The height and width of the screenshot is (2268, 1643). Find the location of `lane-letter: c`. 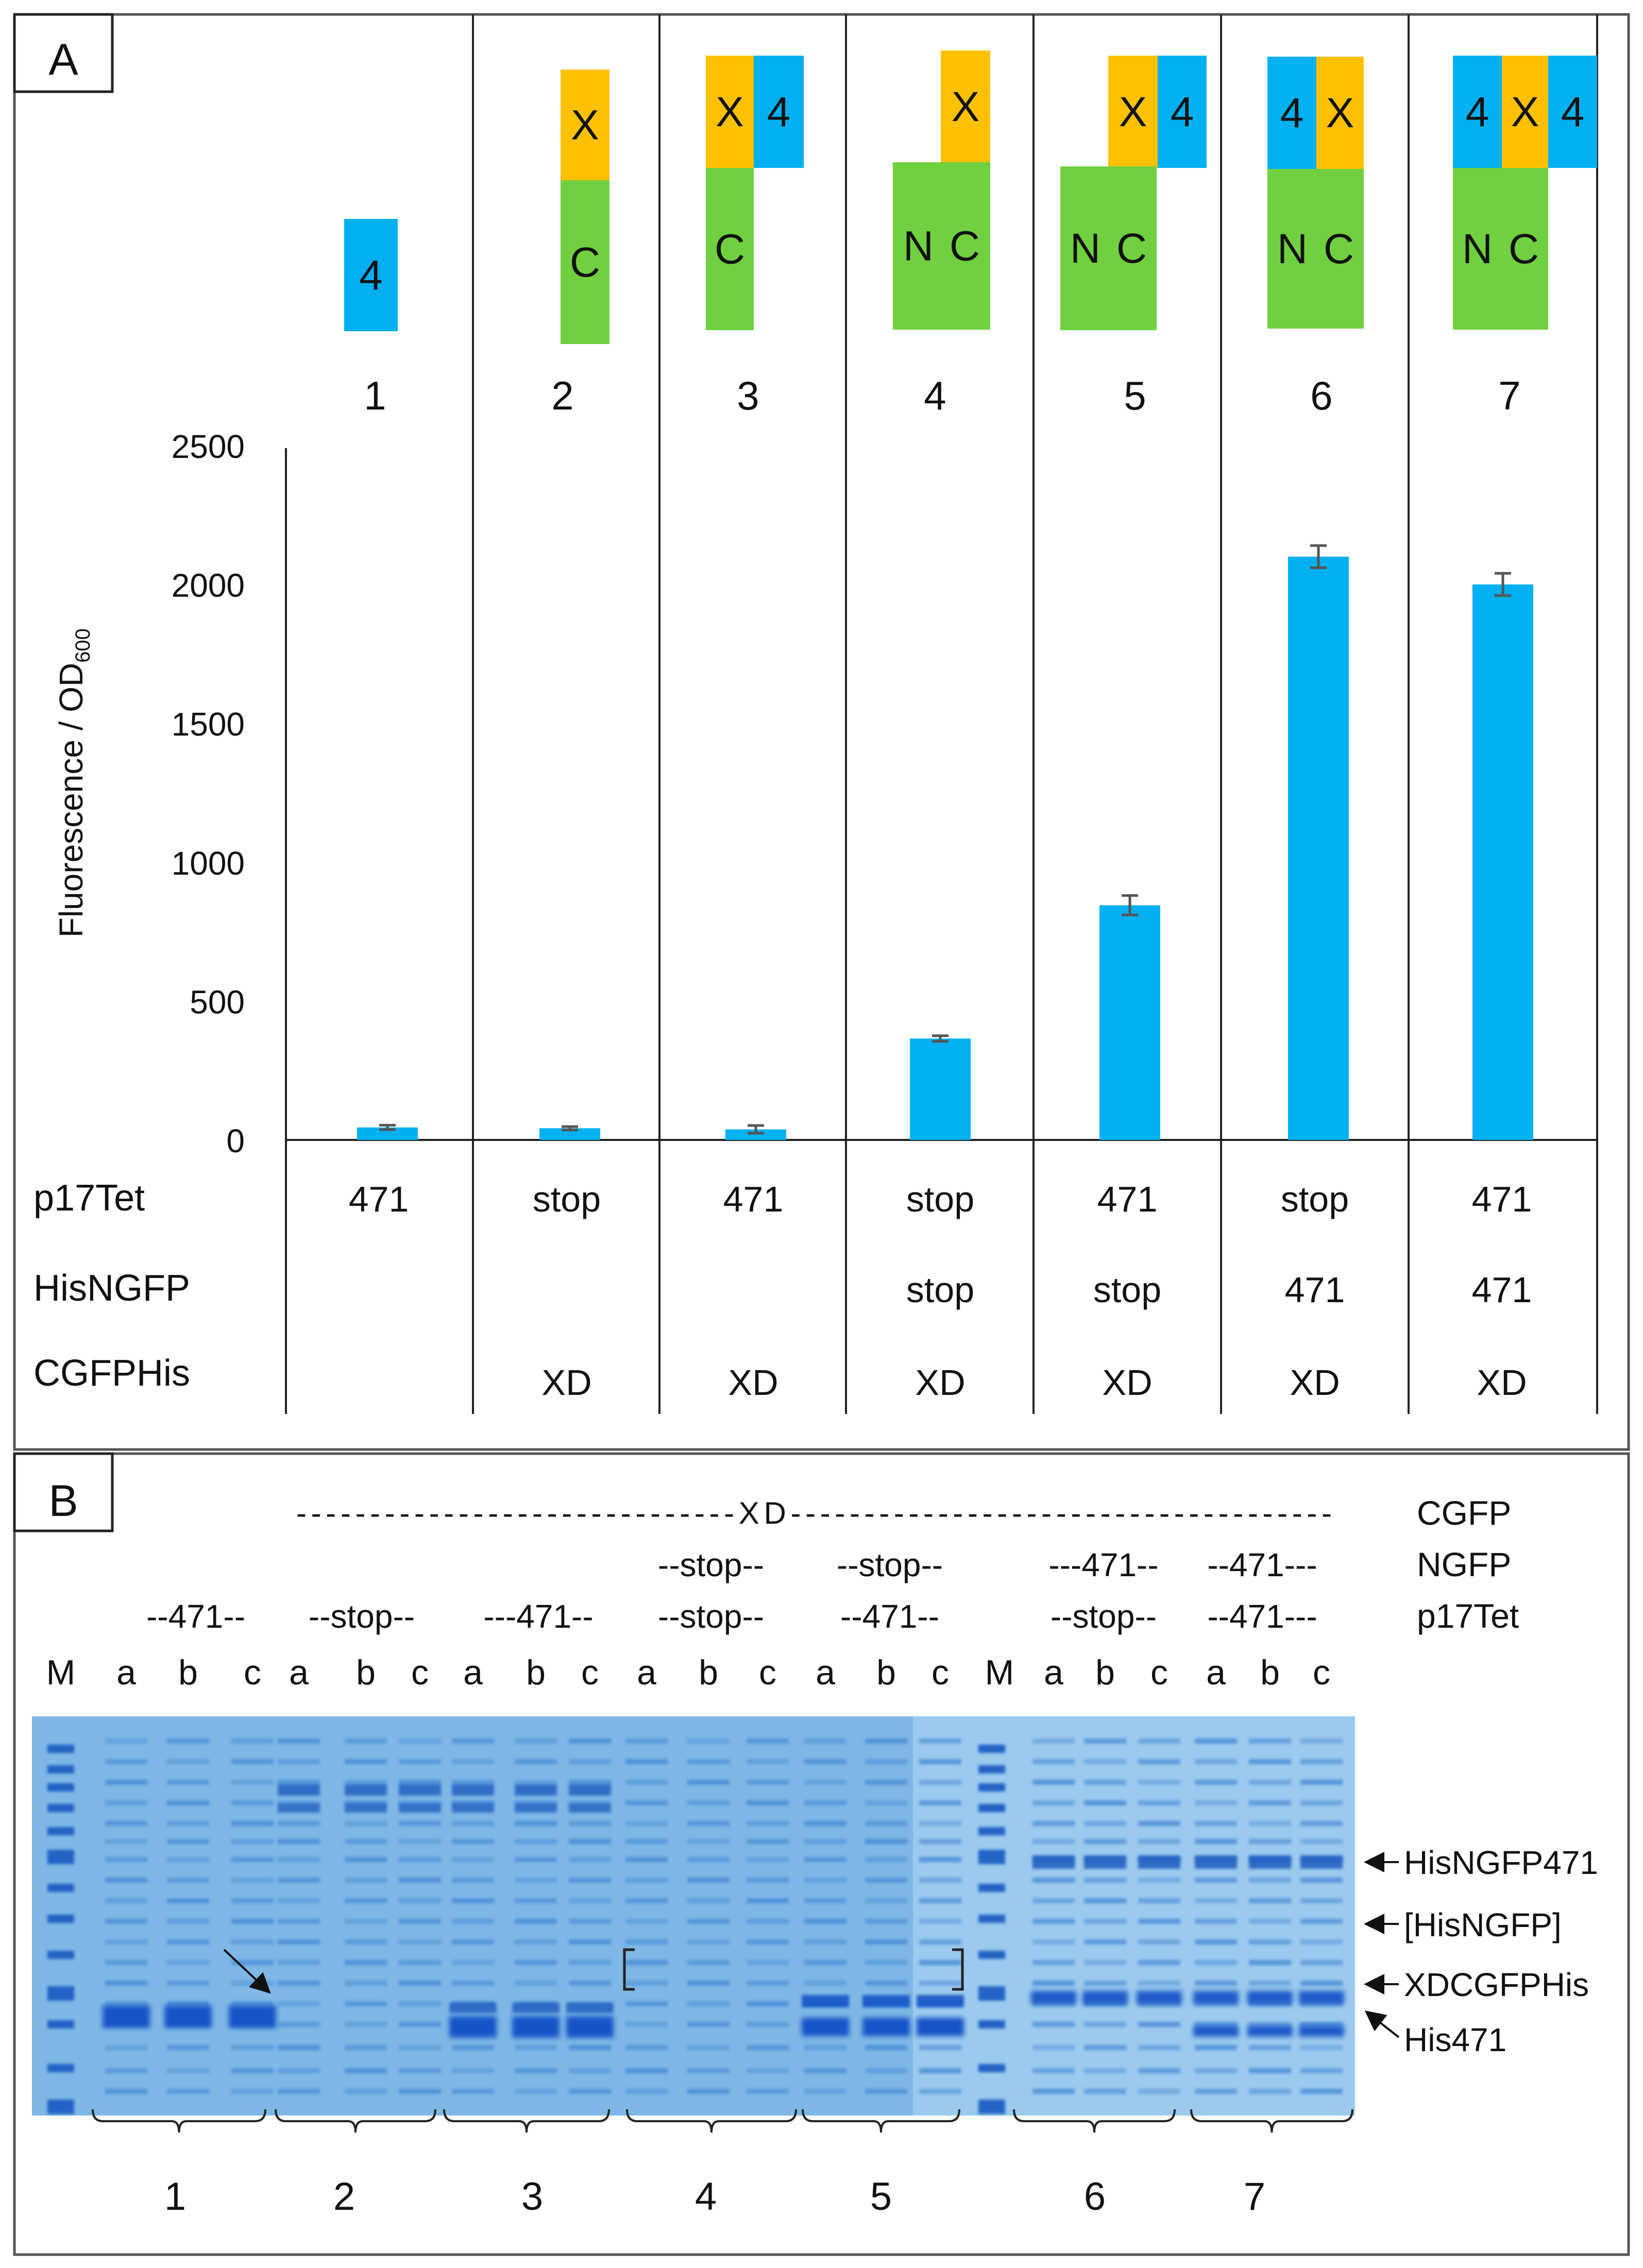

lane-letter: c is located at coordinates (420, 1672).